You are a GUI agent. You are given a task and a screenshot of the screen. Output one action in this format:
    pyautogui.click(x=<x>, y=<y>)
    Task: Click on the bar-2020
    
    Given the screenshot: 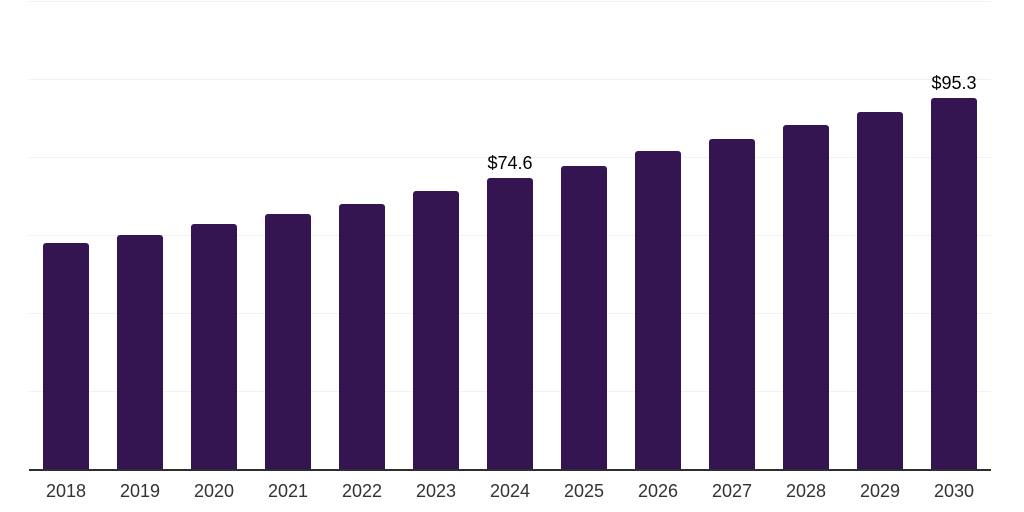 What is the action you would take?
    pyautogui.click(x=214, y=346)
    